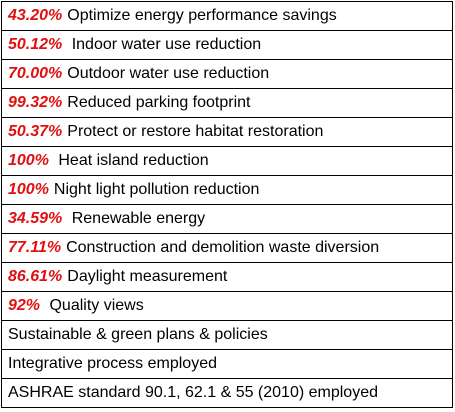  What do you see at coordinates (147, 276) in the screenshot?
I see `row-label: Daylight measurement` at bounding box center [147, 276].